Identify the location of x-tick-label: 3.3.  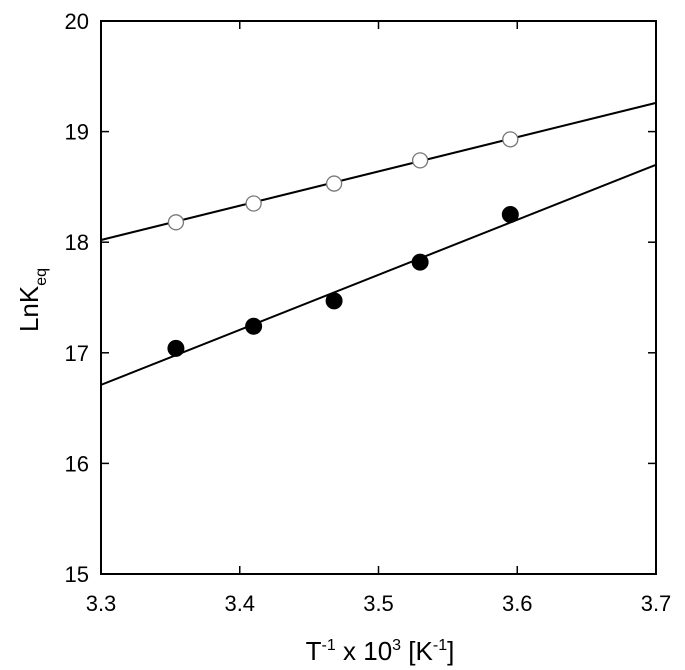
(101, 603).